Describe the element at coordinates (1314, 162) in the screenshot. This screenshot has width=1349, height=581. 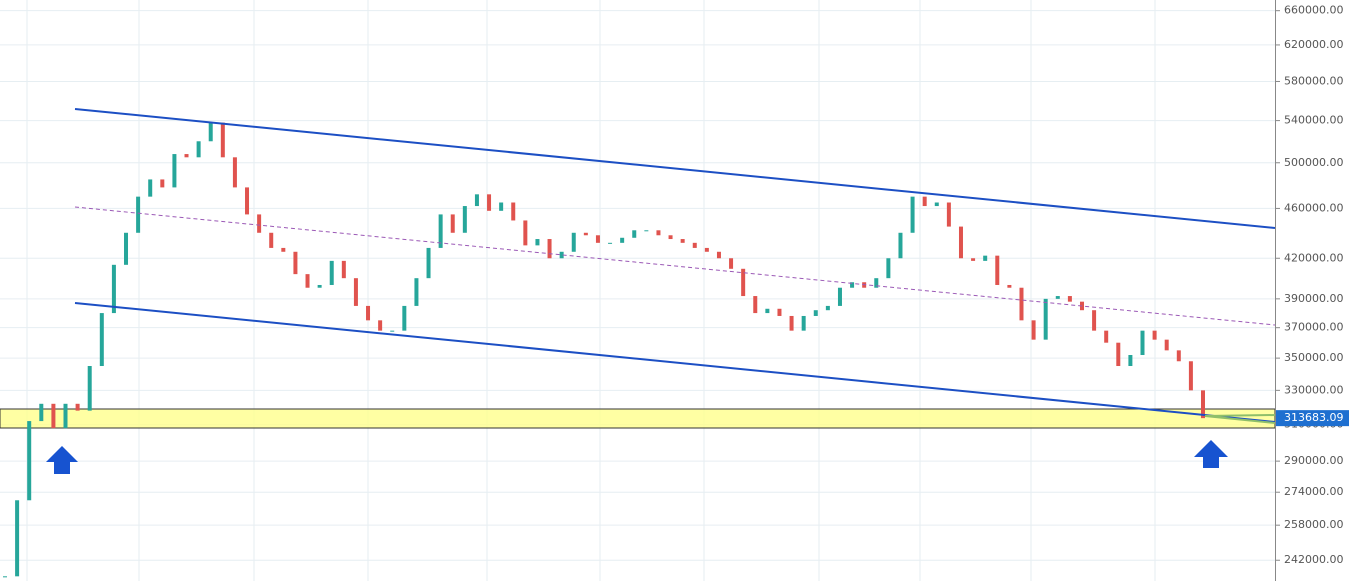
I see `y-tick-label: 500000.00` at that location.